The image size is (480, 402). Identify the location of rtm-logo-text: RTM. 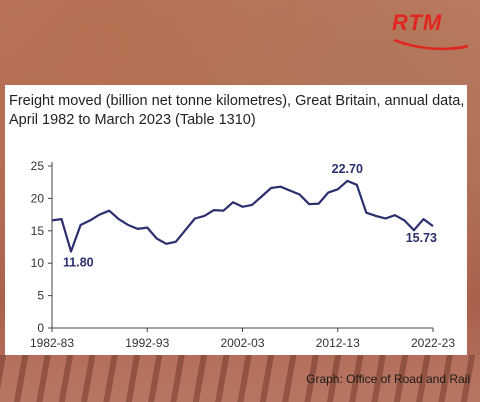
(417, 22).